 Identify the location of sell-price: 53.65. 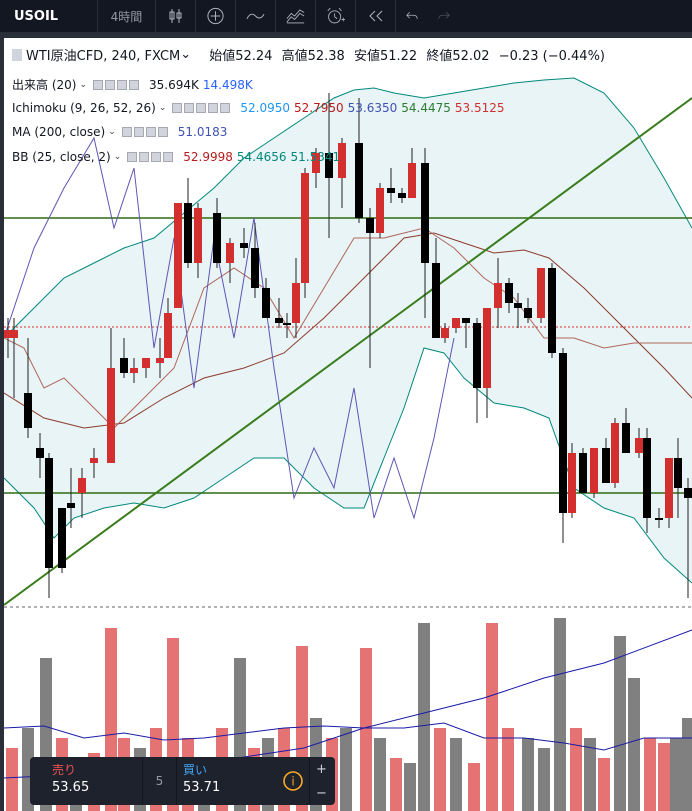
(71, 787).